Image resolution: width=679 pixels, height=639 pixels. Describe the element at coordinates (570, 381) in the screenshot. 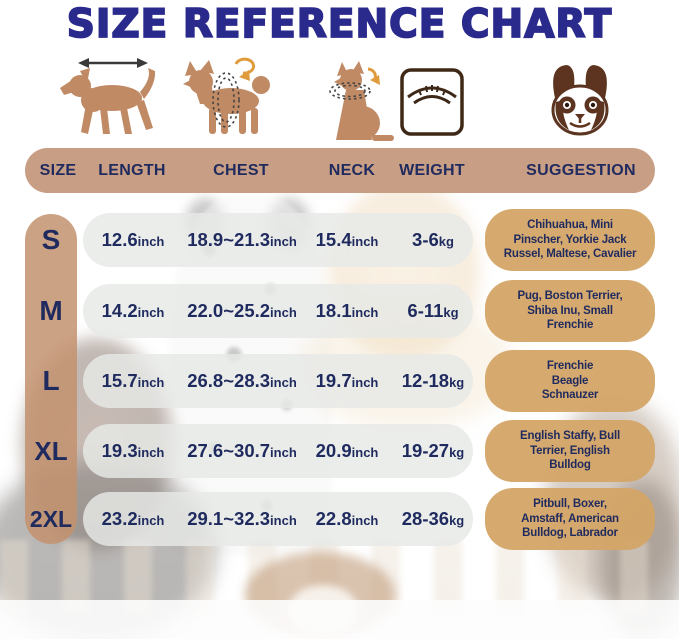

I see `suggestion-pill: Frenchie Beagle Schnauzer` at that location.